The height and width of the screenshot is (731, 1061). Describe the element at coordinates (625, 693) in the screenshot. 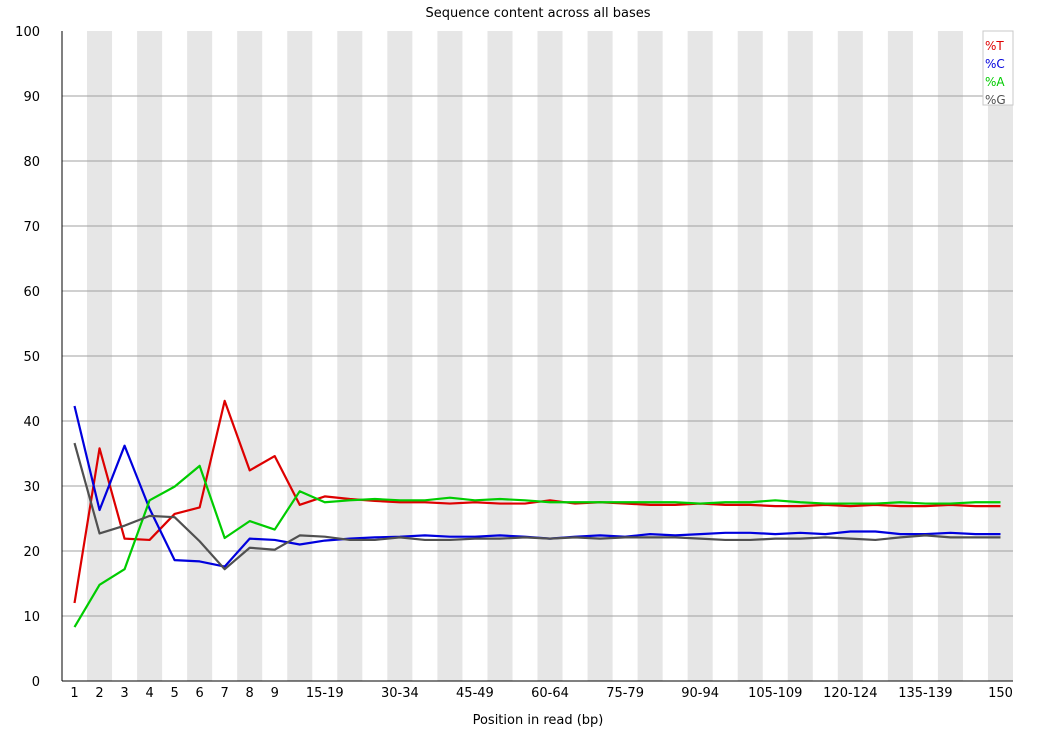

I see `x-tick-label: 75-79` at that location.